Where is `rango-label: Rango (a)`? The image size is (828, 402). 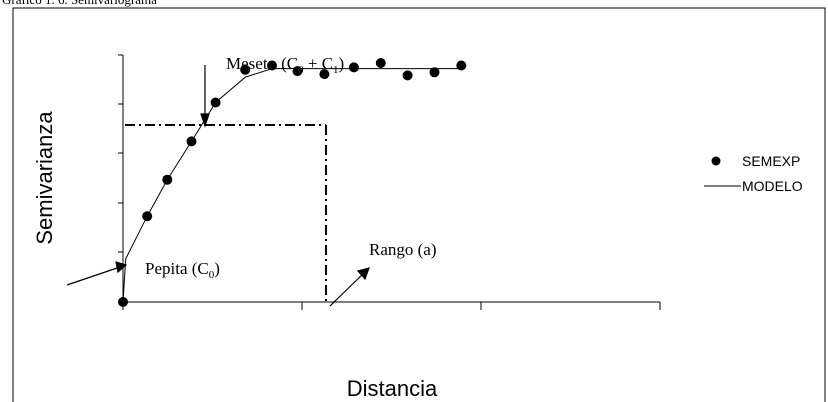
rango-label: Rango (a) is located at coordinates (403, 249).